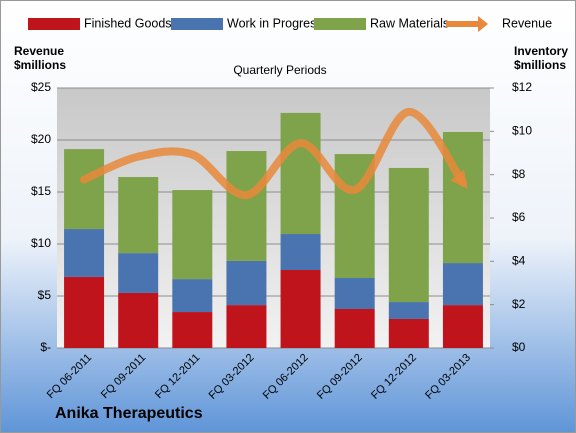  Describe the element at coordinates (541, 51) in the screenshot. I see `y2-axis-title: Inventory` at that location.